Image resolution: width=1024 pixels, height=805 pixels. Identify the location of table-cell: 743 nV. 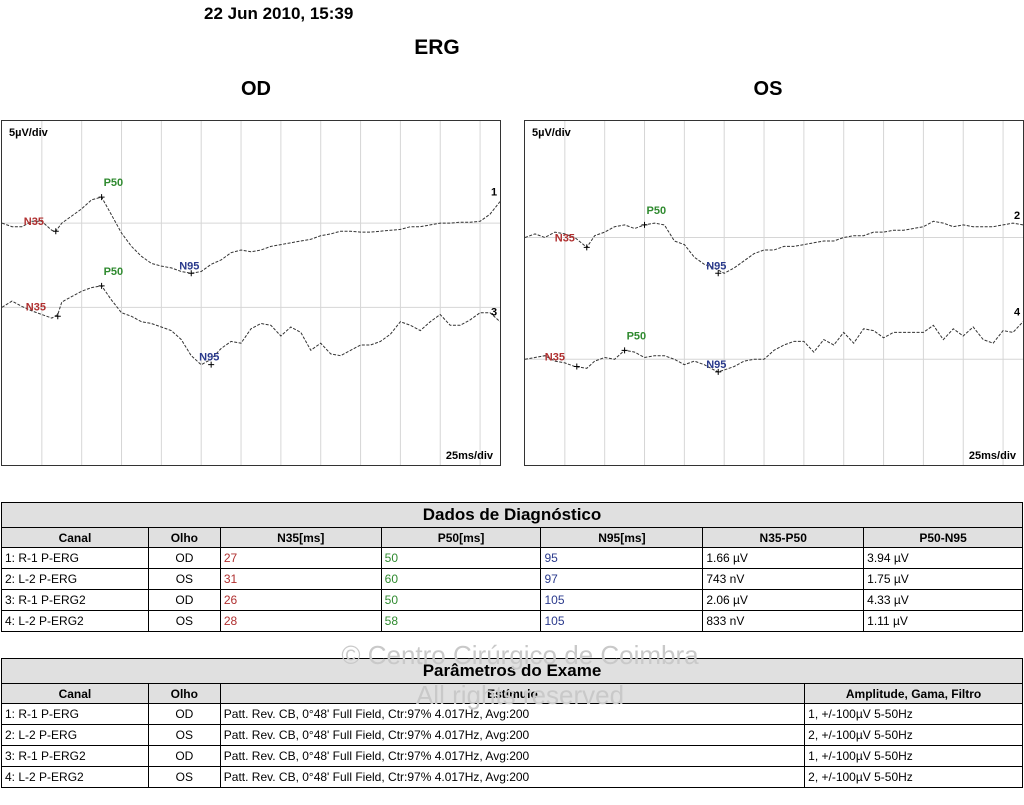
(783, 579).